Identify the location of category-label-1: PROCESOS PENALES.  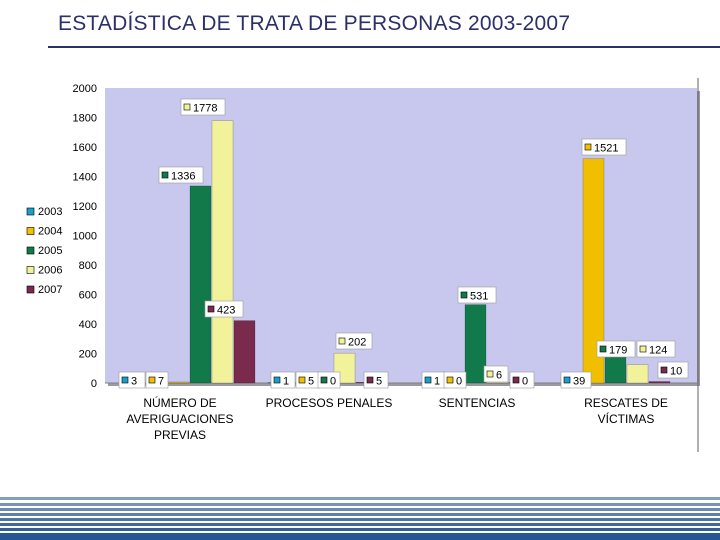
(329, 403).